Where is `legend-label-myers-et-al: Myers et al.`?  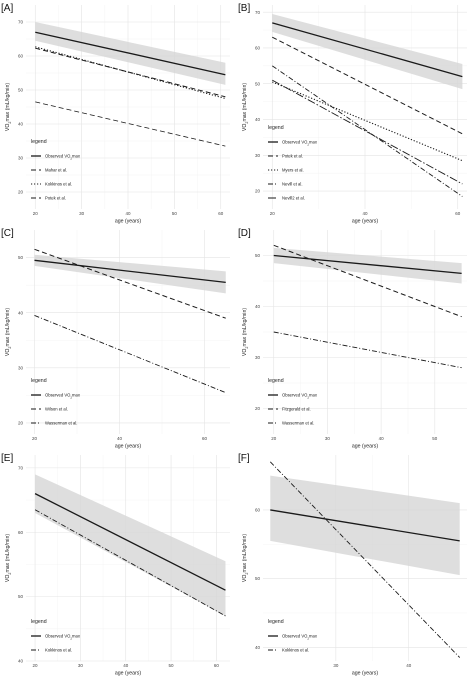
legend-label-myers-et-al: Myers et al. is located at coordinates (293, 170).